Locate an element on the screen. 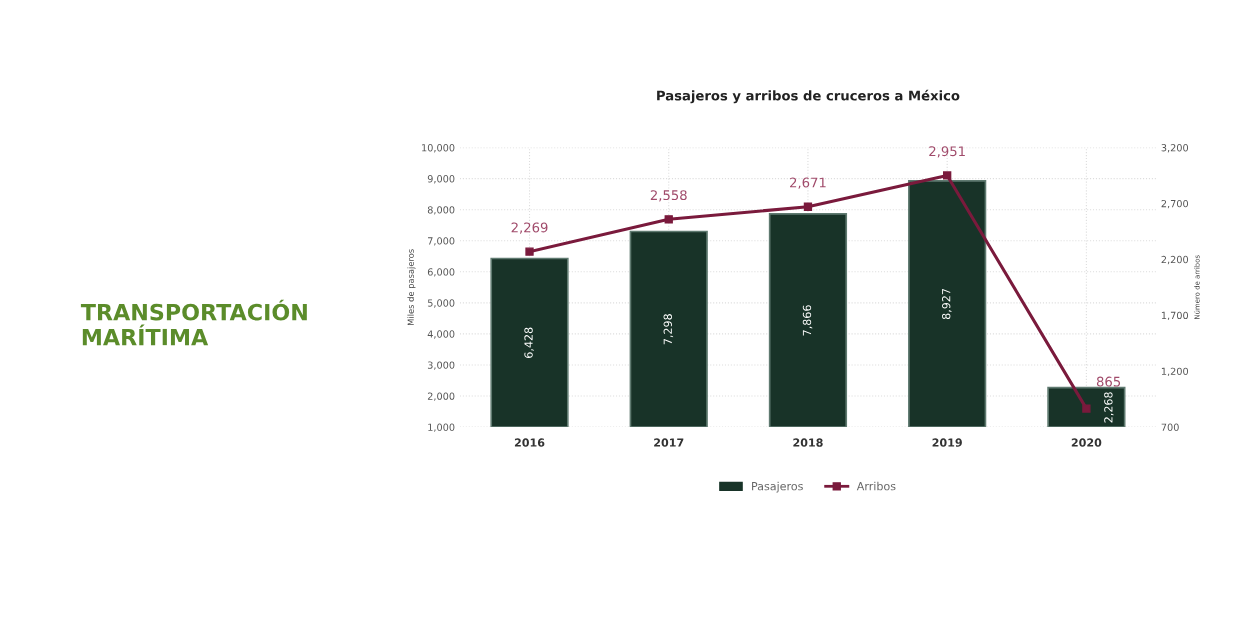  y-tick-label: 8,000 is located at coordinates (441, 210).